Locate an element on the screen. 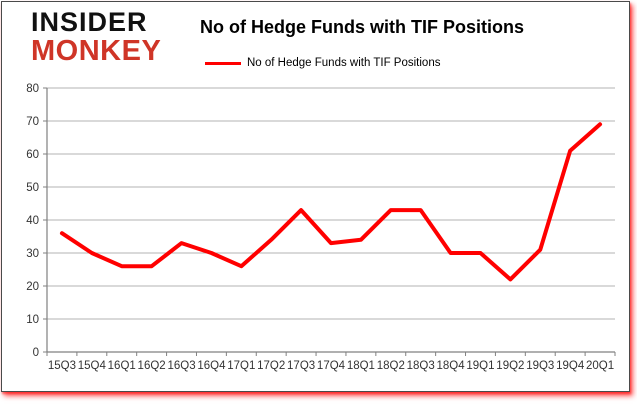 This screenshot has height=408, width=637. chart-legend: No of Hedge Funds with TIF Positions is located at coordinates (322, 63).